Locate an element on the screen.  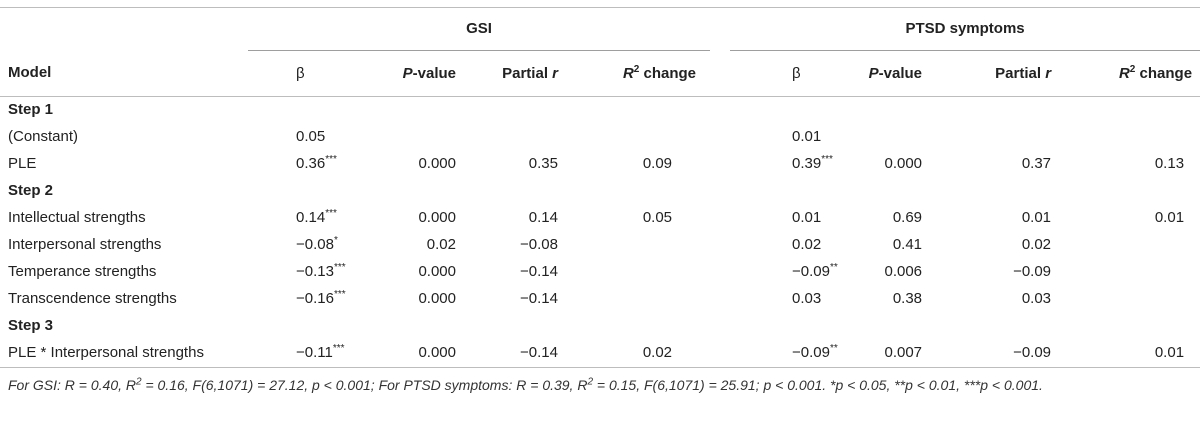
header-beta-ptsd: β is located at coordinates (789, 73).